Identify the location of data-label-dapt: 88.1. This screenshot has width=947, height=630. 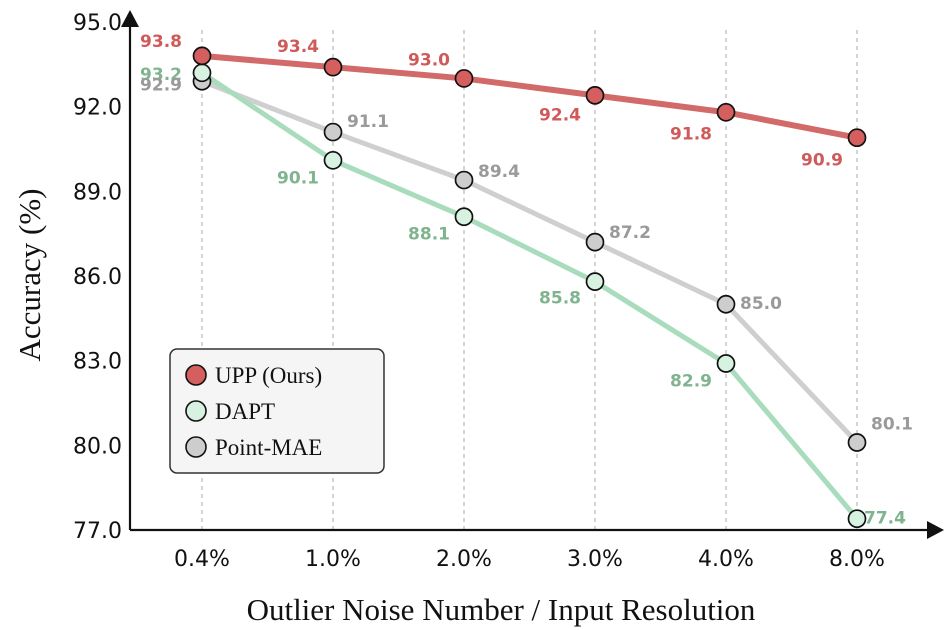
(429, 235).